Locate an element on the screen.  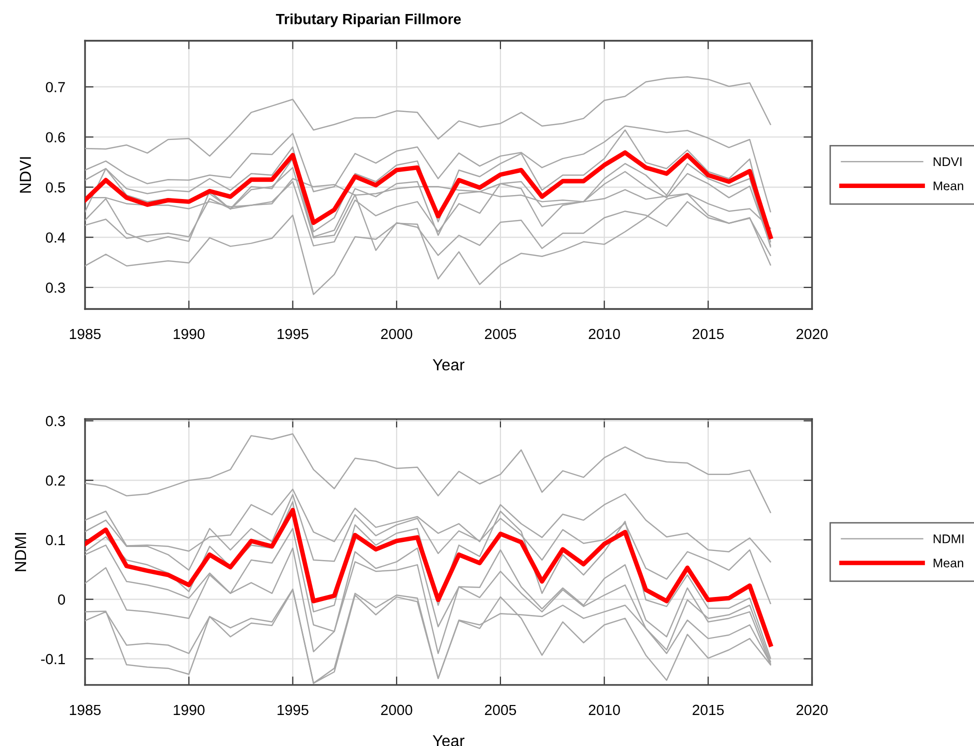
y-axis-title: NDVI is located at coordinates (25, 175).